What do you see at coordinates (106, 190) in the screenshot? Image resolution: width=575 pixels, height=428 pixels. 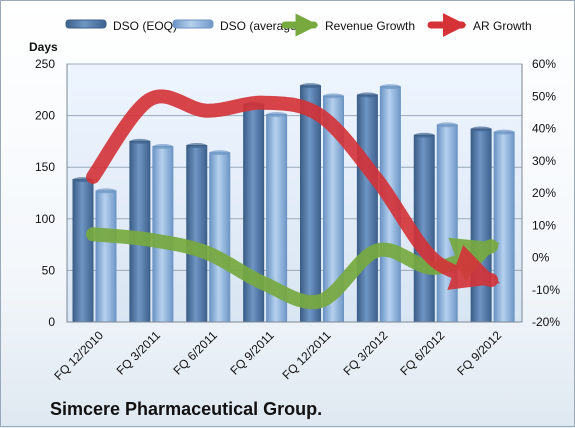 I see `dso-average-bar-0-cap` at bounding box center [106, 190].